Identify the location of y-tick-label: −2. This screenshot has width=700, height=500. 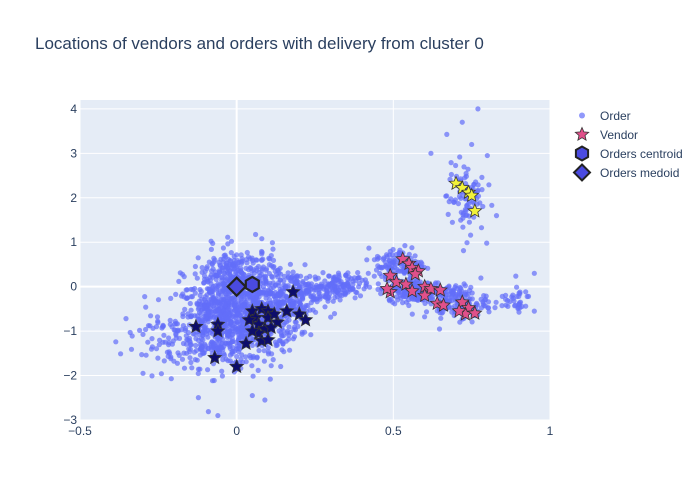
(70, 376).